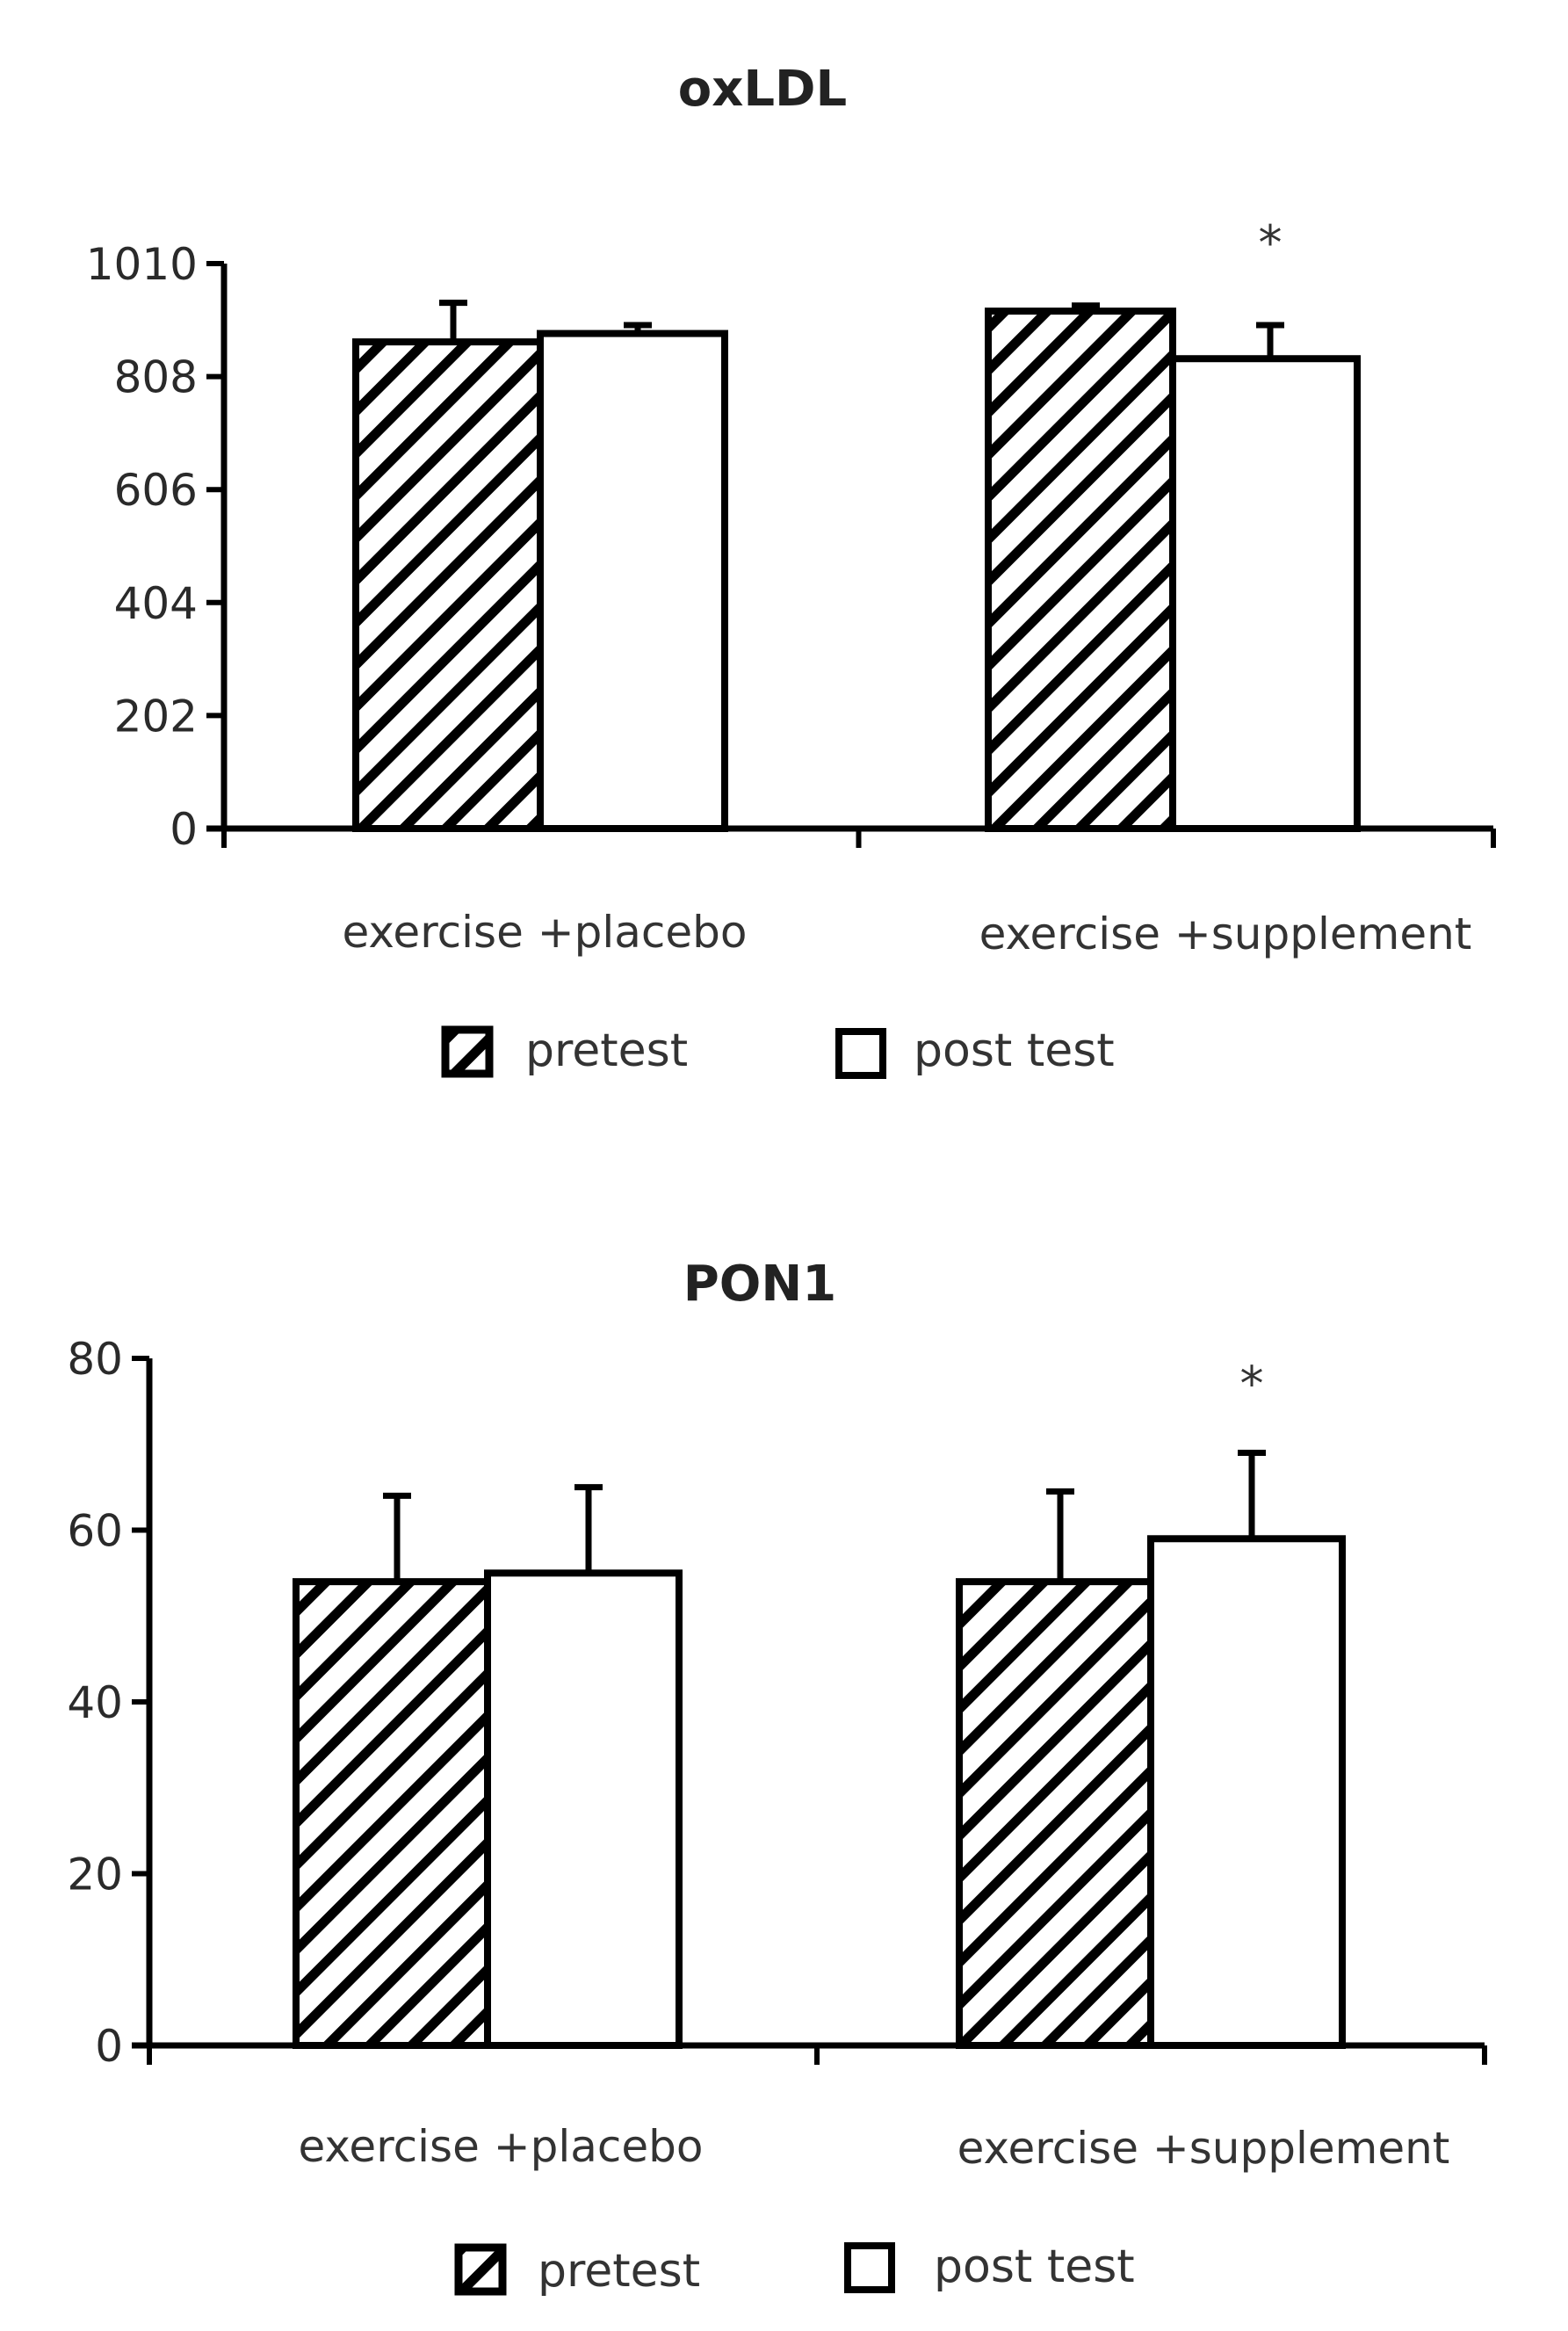 The height and width of the screenshot is (2331, 1568). I want to click on y-tick-label: 60, so click(95, 1531).